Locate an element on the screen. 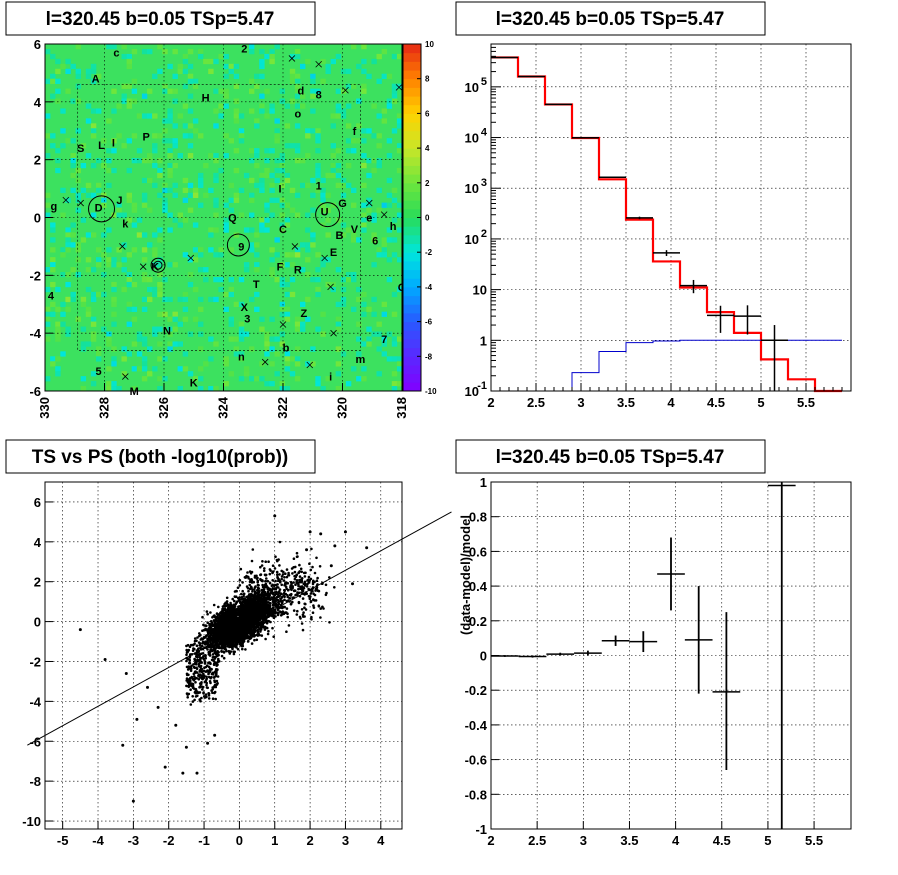 This screenshot has height=875, width=898. title-top-right: l=320.45 b=0.05 TSp=5.47 is located at coordinates (610, 18).